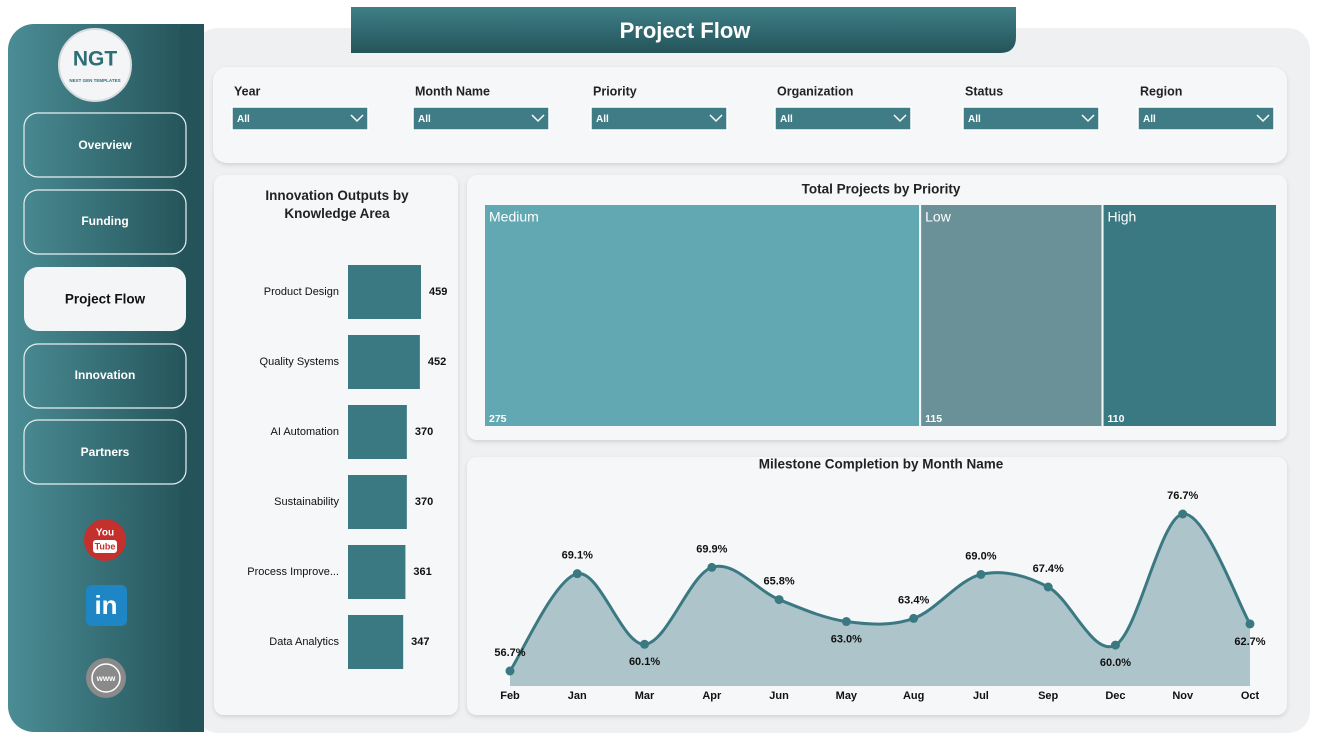  Describe the element at coordinates (644, 662) in the screenshot. I see `value-label: 60.1%` at that location.